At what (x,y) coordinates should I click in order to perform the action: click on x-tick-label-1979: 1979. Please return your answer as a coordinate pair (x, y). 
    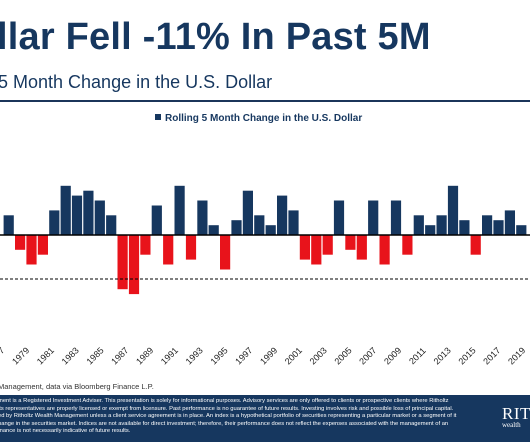
    Looking at the image, I should click on (20, 355).